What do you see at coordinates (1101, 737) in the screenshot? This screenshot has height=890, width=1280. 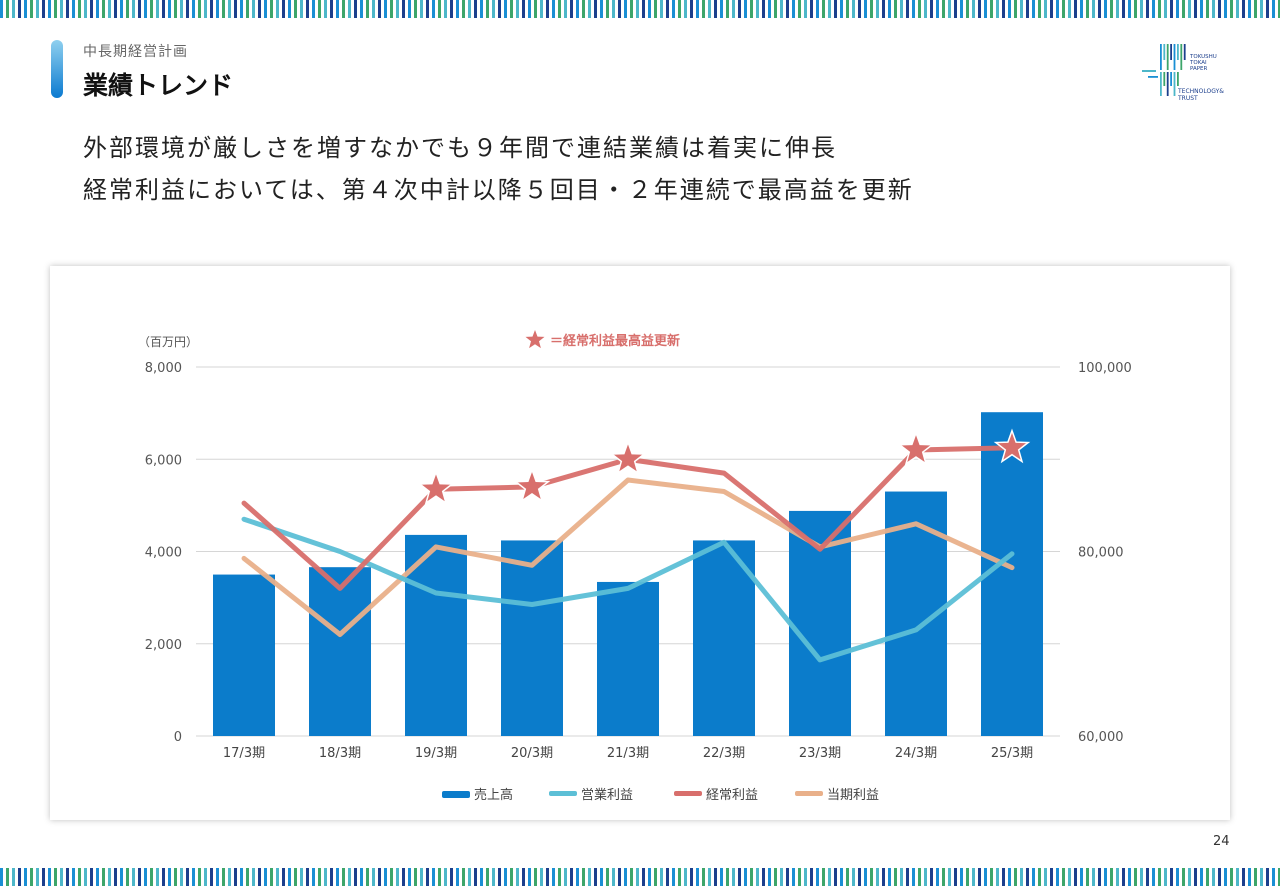 I see `right-axis-tick-label: 60,000` at bounding box center [1101, 737].